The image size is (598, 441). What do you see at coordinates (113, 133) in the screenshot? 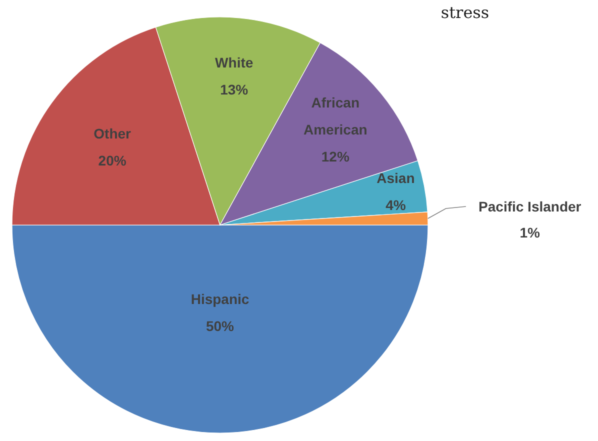
I see `slice-label: Other` at bounding box center [113, 133].